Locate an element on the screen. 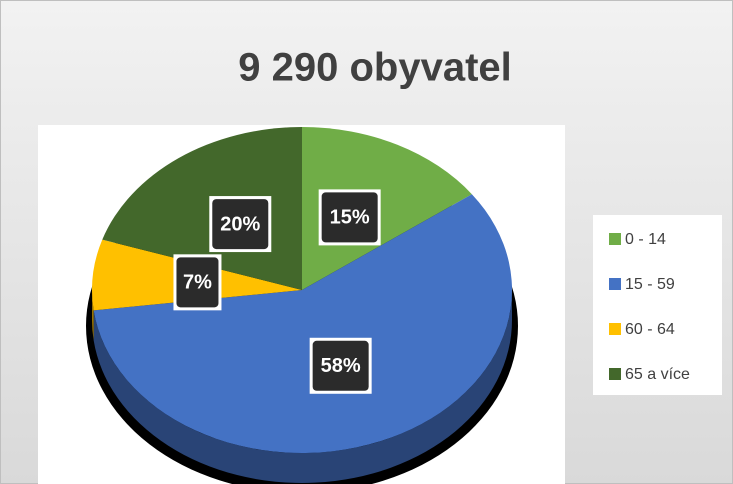 This screenshot has width=733, height=484. data-label: 20% is located at coordinates (240, 224).